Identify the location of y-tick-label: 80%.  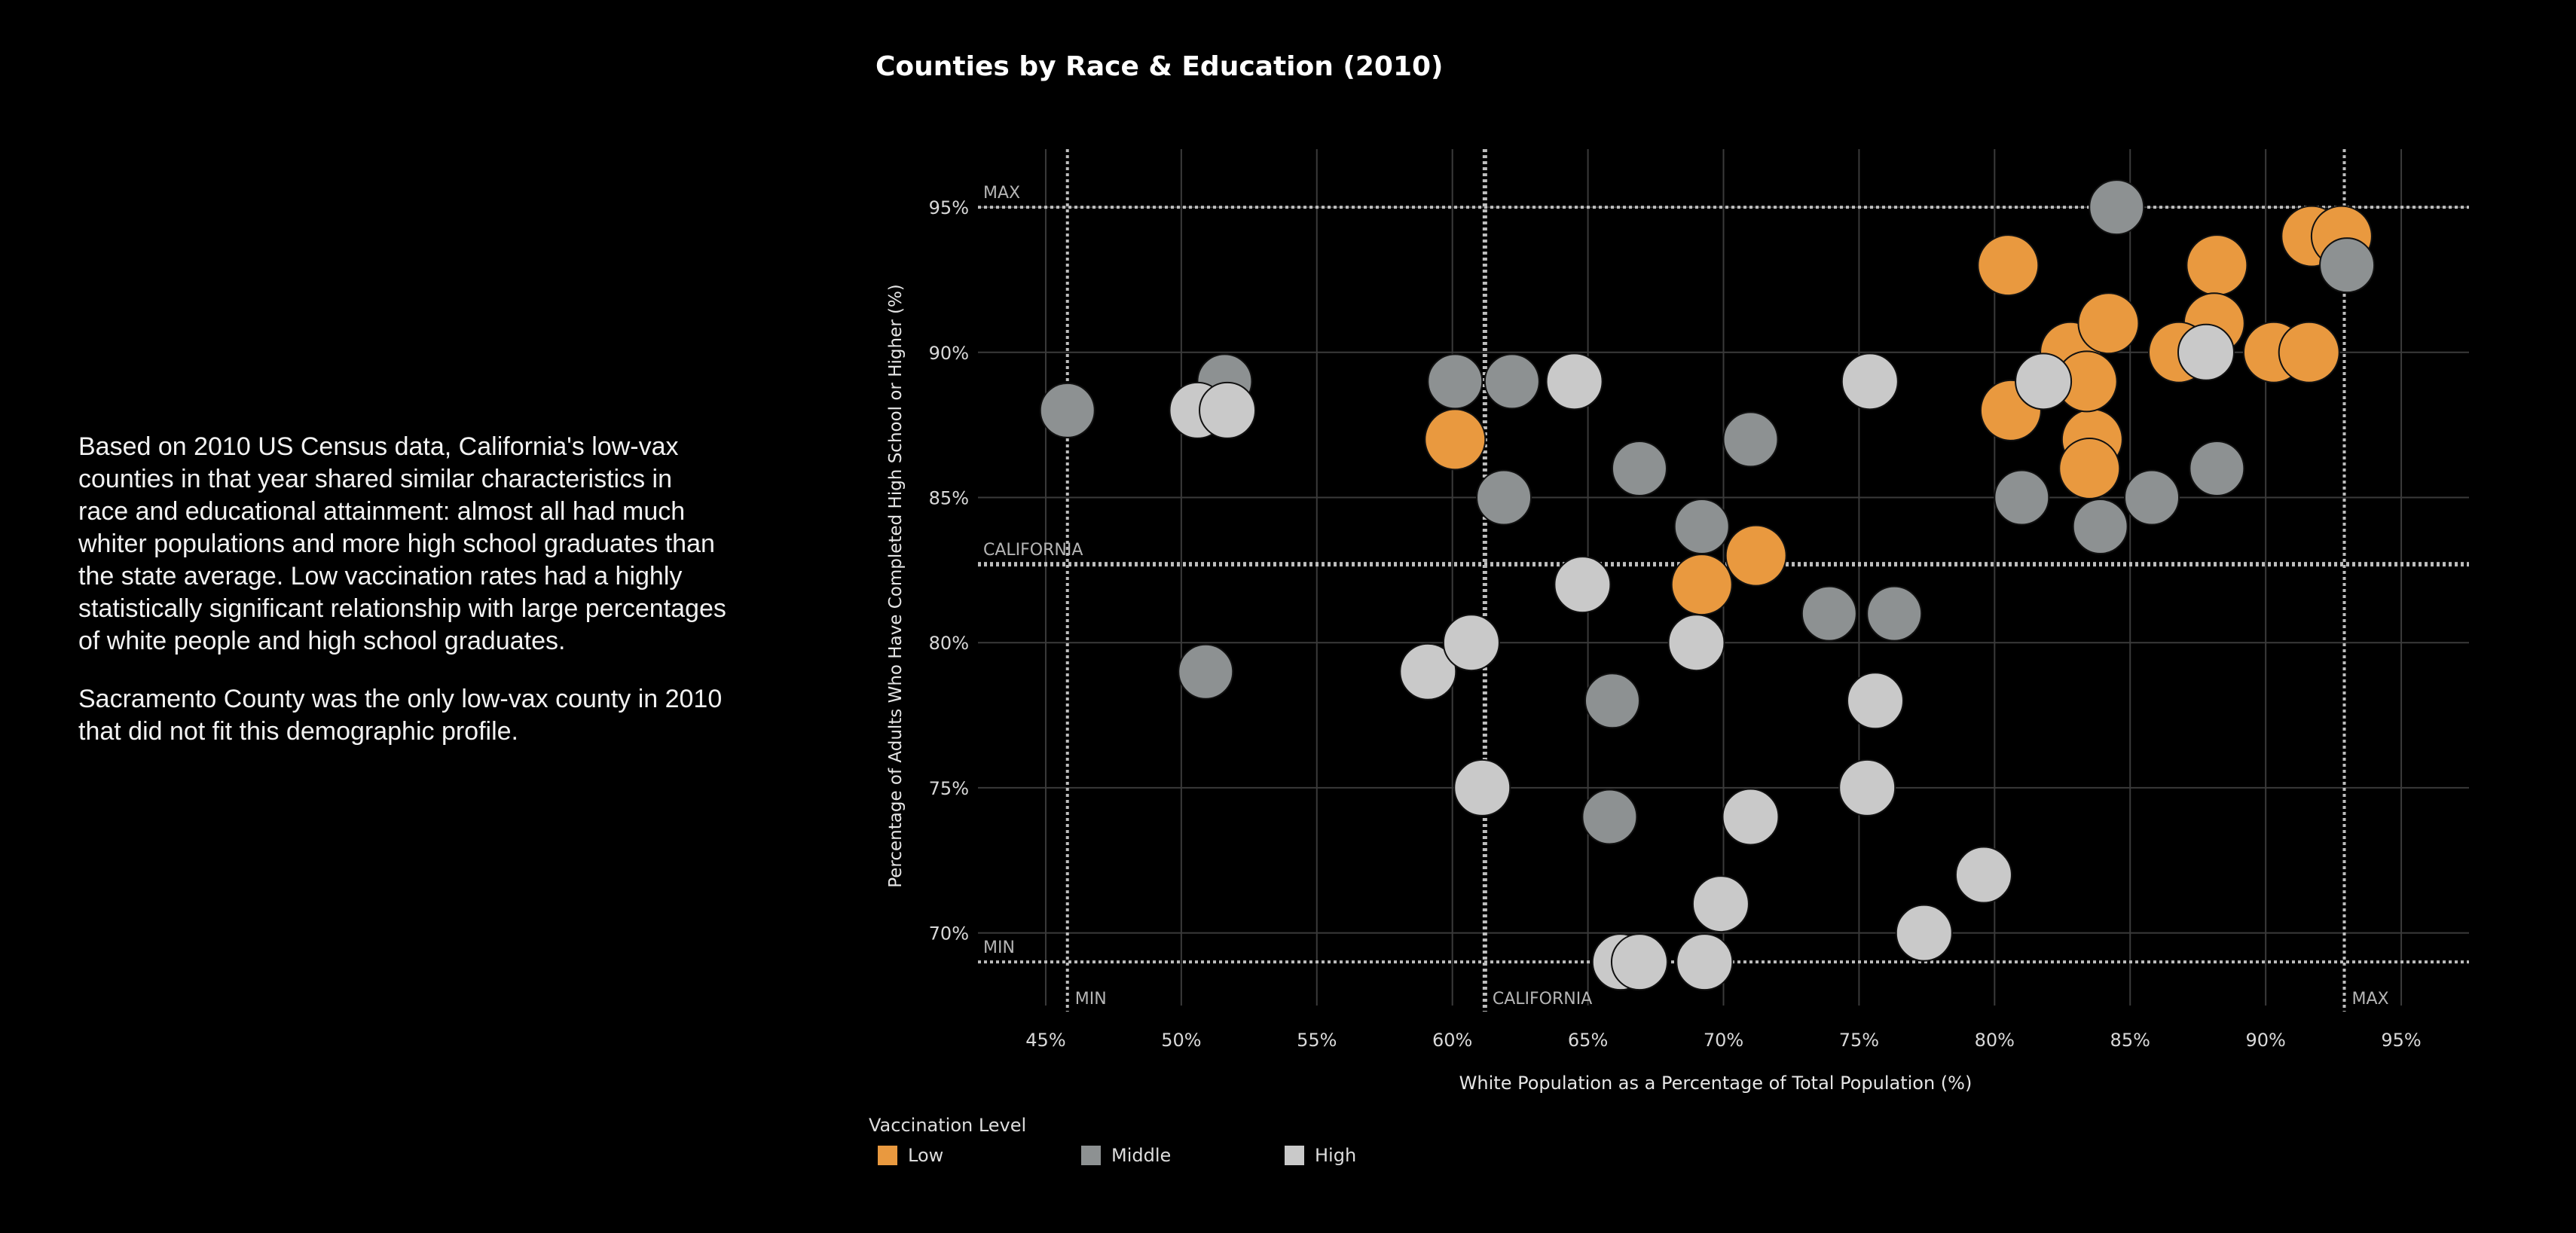
(949, 643).